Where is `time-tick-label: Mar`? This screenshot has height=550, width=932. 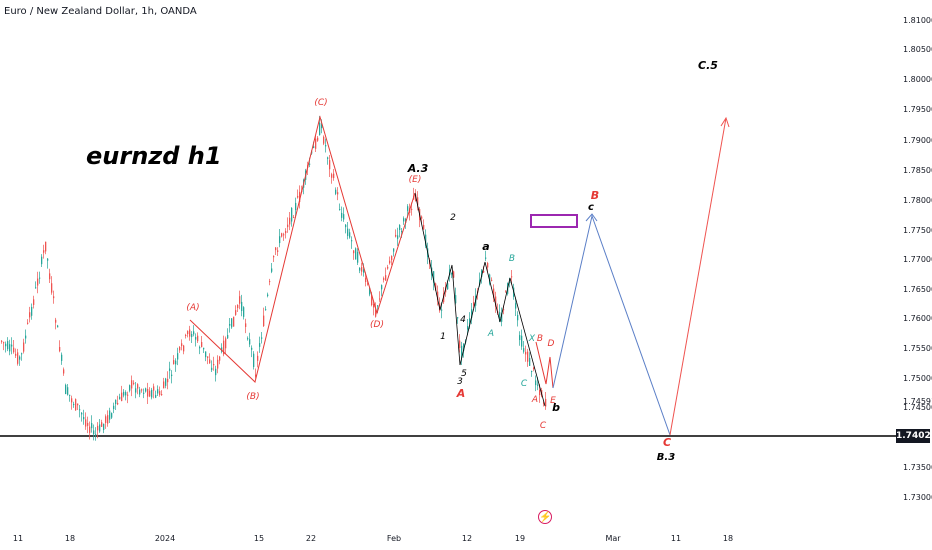 time-tick-label: Mar is located at coordinates (613, 538).